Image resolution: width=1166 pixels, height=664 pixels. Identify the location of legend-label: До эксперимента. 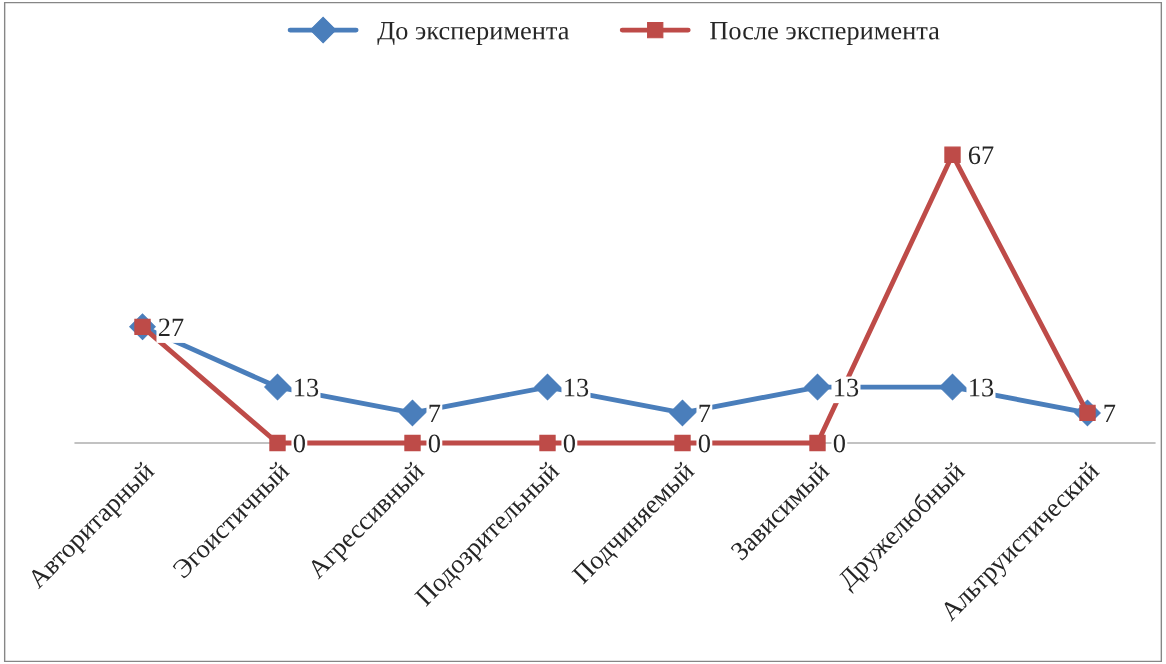
(473, 33).